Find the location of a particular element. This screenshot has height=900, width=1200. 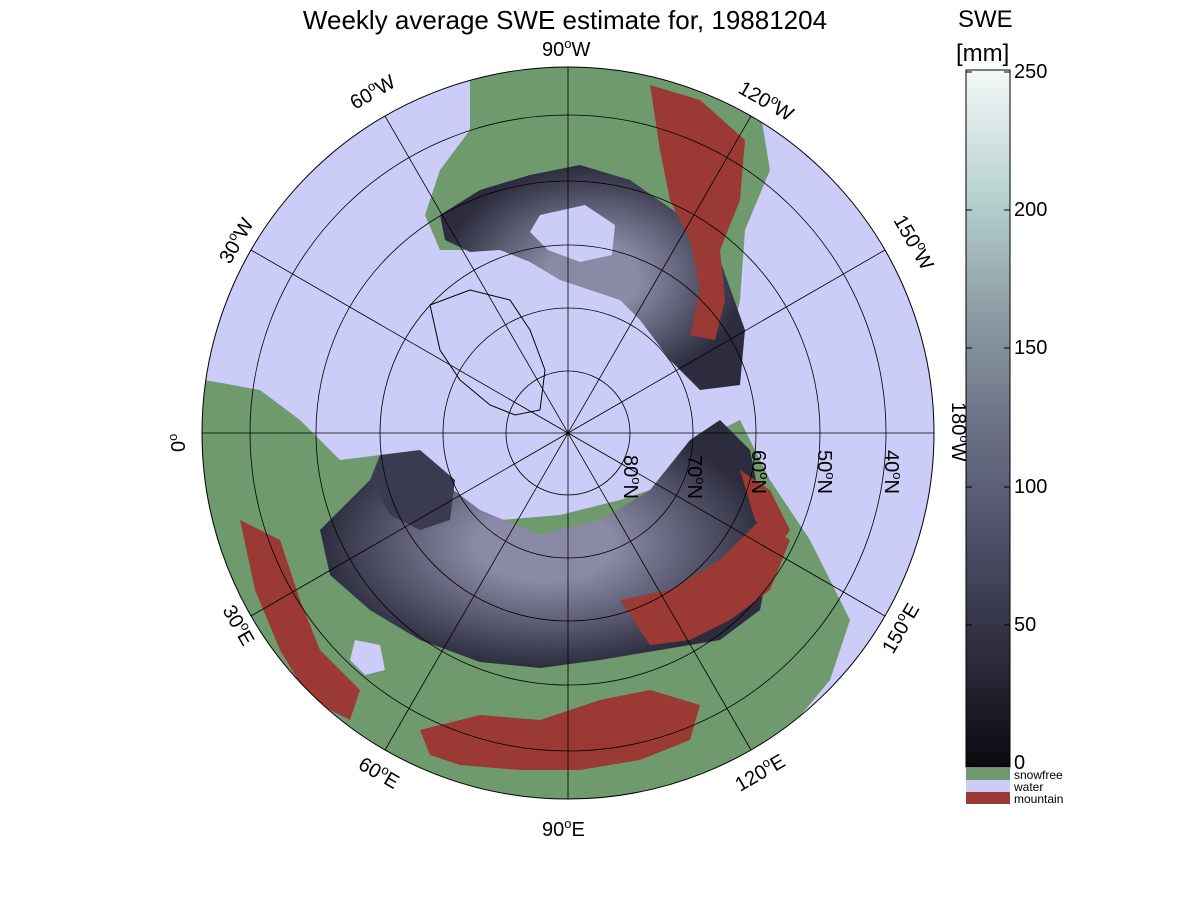

legend-water-label: water is located at coordinates (1029, 787).